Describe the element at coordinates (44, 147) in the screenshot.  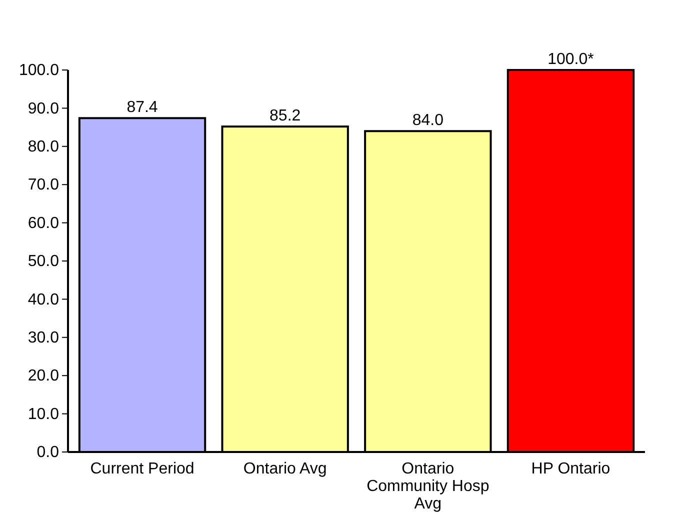
I see `y-tick-label: 80.0` at that location.